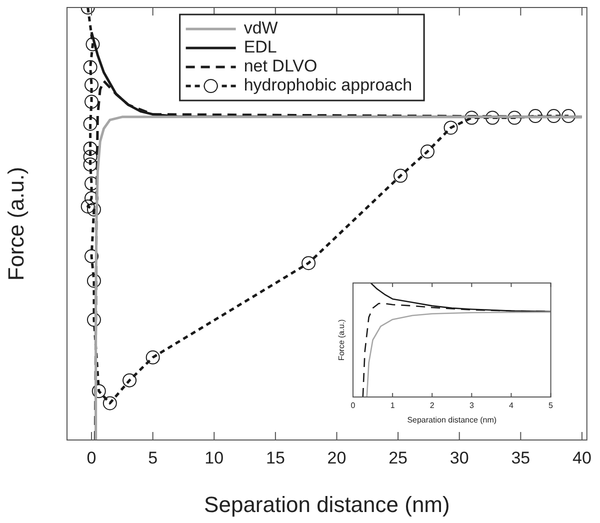  I want to click on legend-label: net DLVO, so click(281, 66).